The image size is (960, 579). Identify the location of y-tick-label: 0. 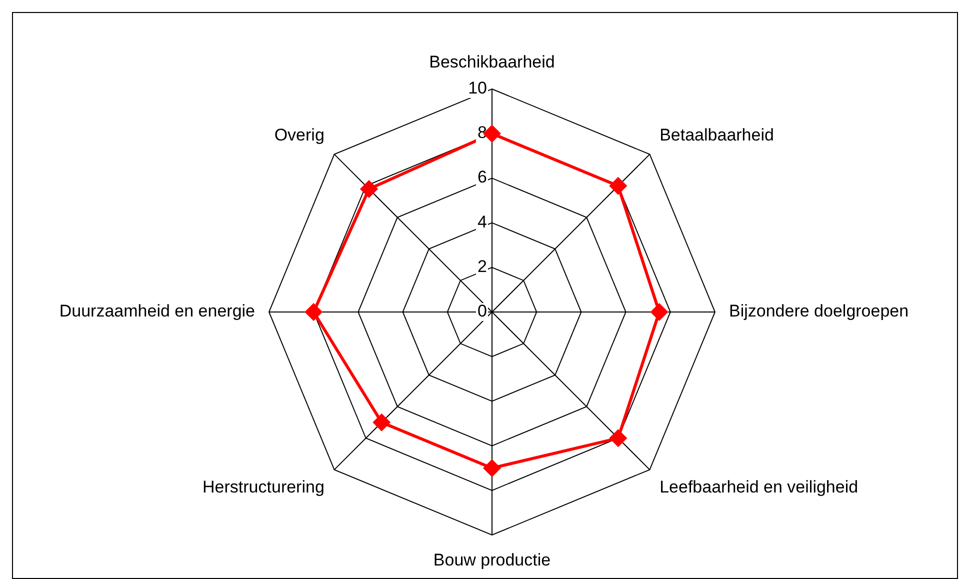
(482, 310).